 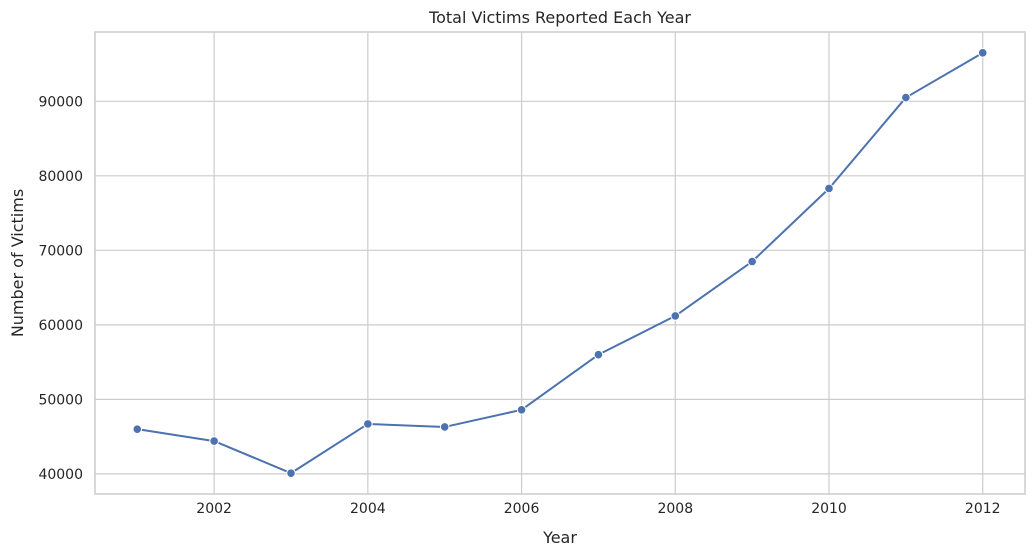 What do you see at coordinates (60, 251) in the screenshot?
I see `y-tick-label: 70000` at bounding box center [60, 251].